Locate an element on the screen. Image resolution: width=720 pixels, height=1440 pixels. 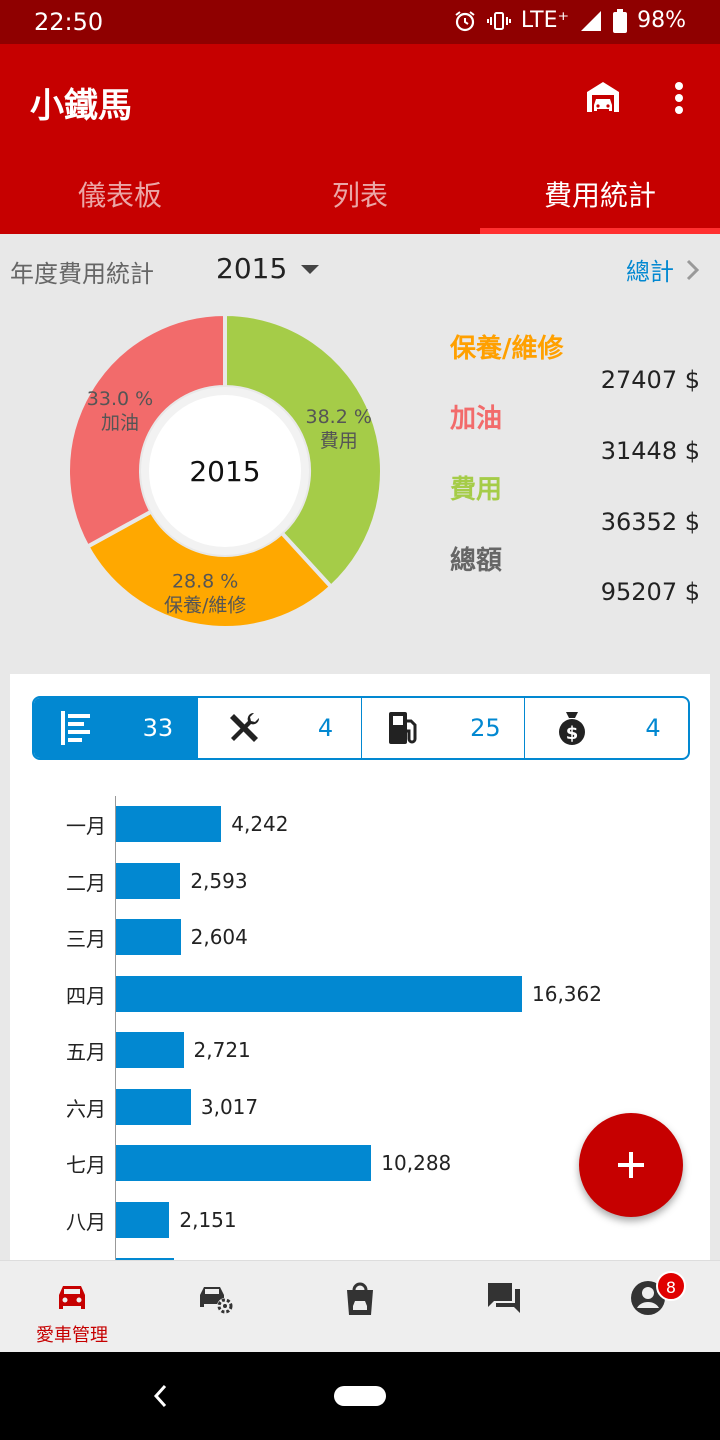
year-dropdown: 2015 is located at coordinates (268, 268).